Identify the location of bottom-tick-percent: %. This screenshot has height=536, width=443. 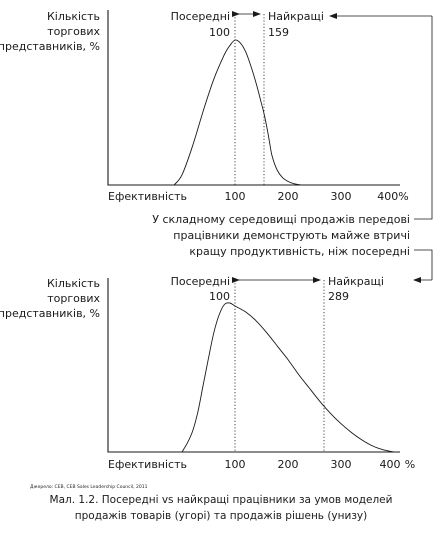
(410, 464).